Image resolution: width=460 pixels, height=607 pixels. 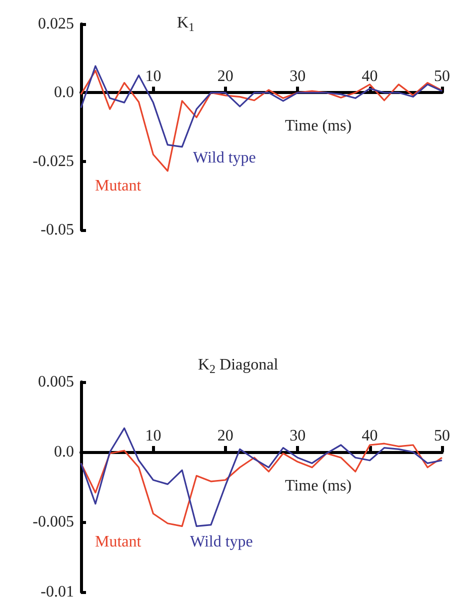 I want to click on y-tick-label: -0.025, so click(x=53, y=161).